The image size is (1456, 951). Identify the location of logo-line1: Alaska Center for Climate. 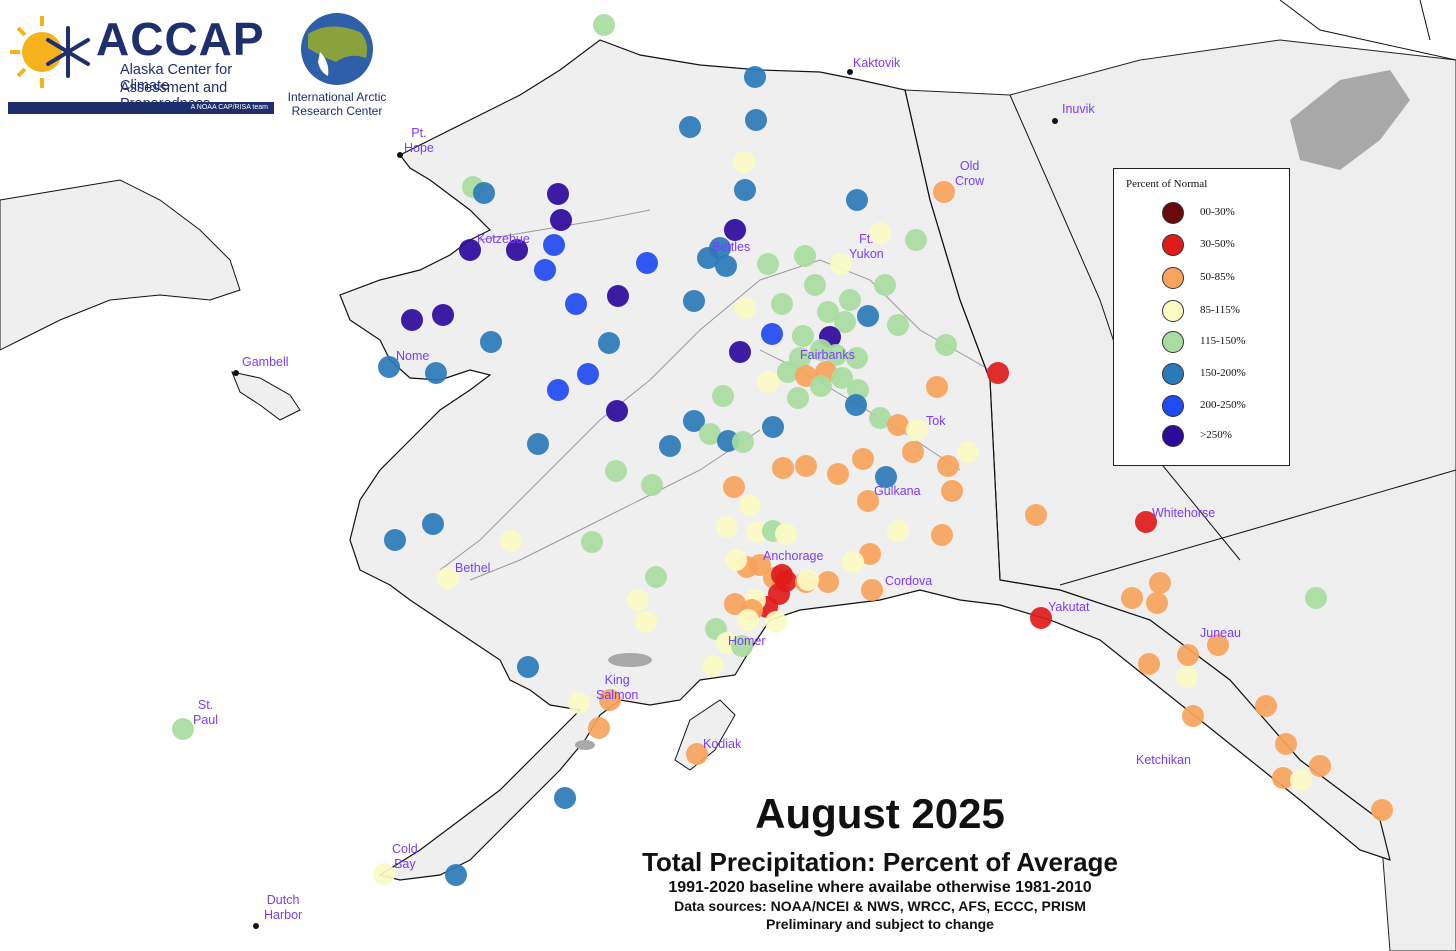
(176, 78).